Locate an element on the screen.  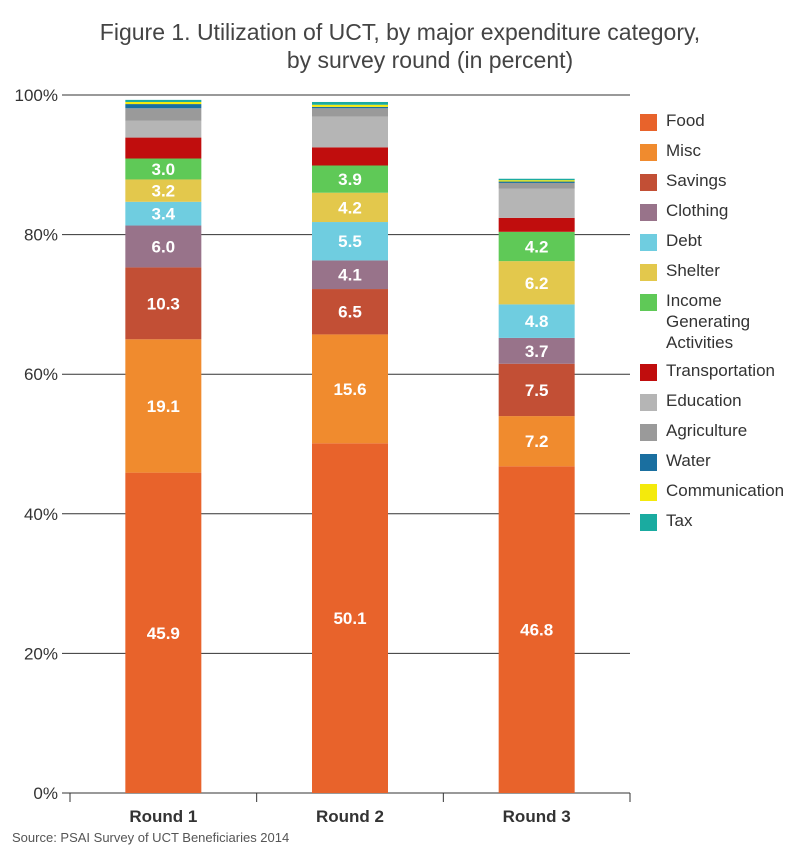
y-tick-label: 40% is located at coordinates (41, 514).